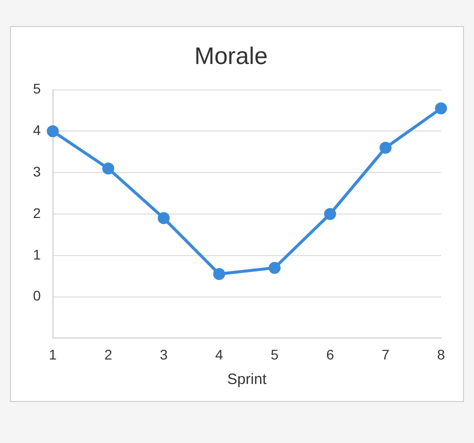  Describe the element at coordinates (274, 354) in the screenshot. I see `x-tick-label: 5` at that location.